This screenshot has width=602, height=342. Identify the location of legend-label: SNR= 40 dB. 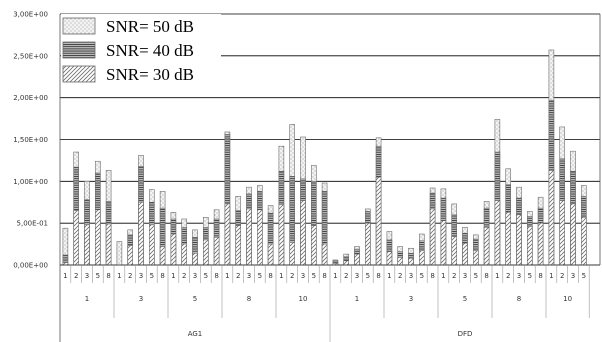
(150, 50).